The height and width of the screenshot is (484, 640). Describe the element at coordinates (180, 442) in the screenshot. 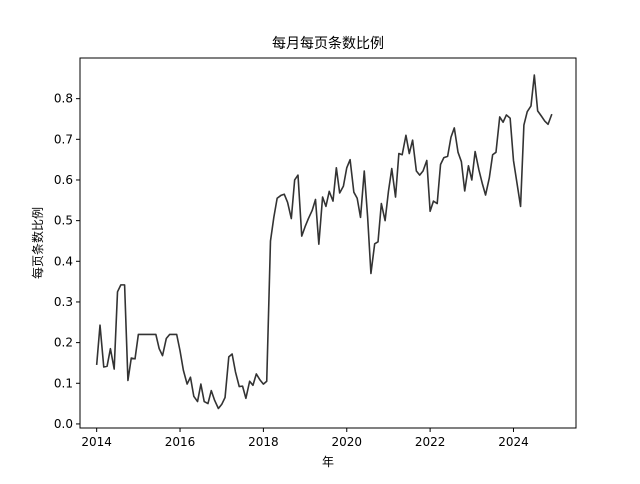

I see `x-tick-label: 2016` at that location.